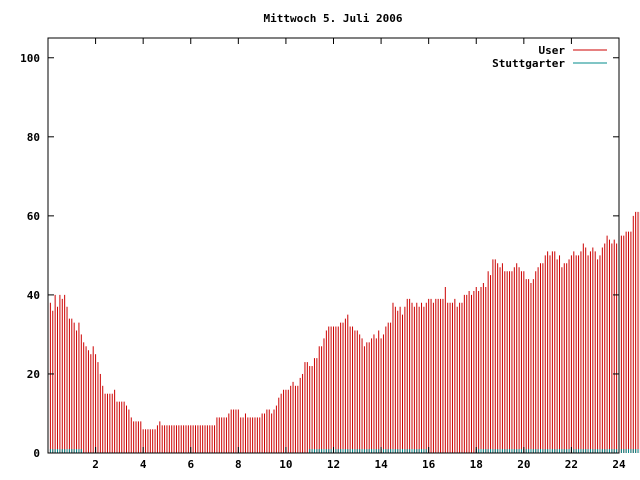 The height and width of the screenshot is (480, 640). What do you see at coordinates (95, 464) in the screenshot?
I see `x-tick-label-2: 2` at bounding box center [95, 464].